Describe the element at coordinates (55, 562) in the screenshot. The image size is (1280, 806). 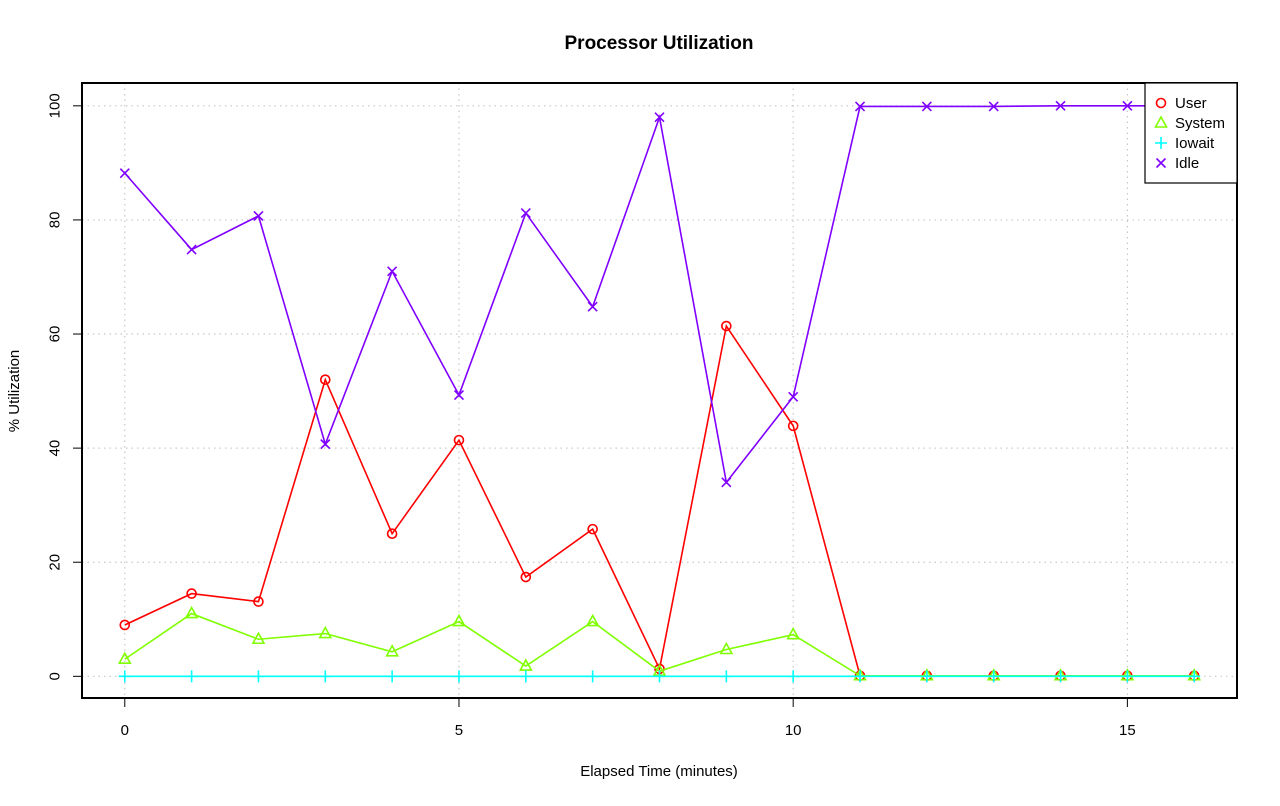
I see `y-tick-label: 20` at that location.